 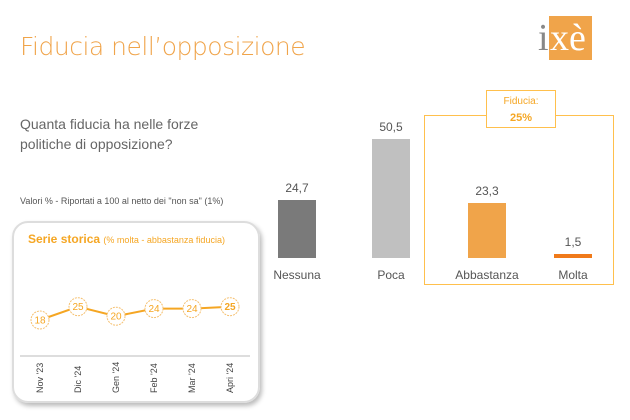 What do you see at coordinates (391, 198) in the screenshot?
I see `bar-poca` at bounding box center [391, 198].